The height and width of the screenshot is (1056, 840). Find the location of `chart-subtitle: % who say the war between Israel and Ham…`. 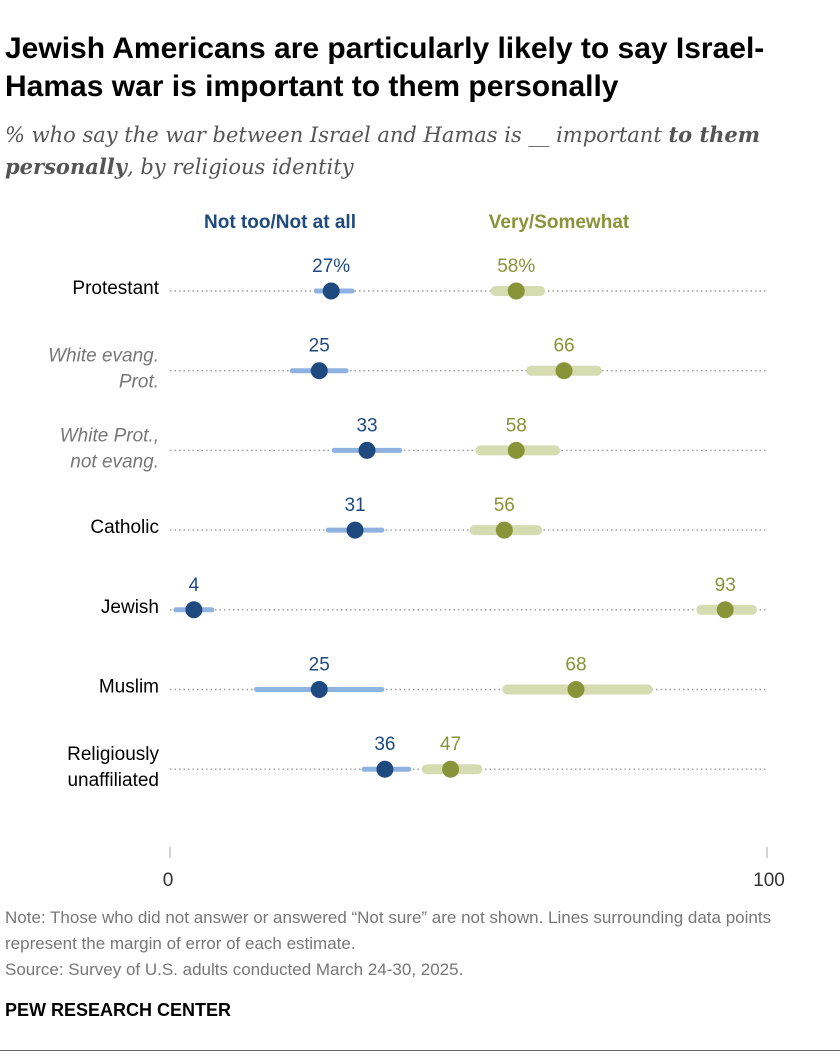

chart-subtitle: % who say the war between Israel and Ham… is located at coordinates (410, 151).